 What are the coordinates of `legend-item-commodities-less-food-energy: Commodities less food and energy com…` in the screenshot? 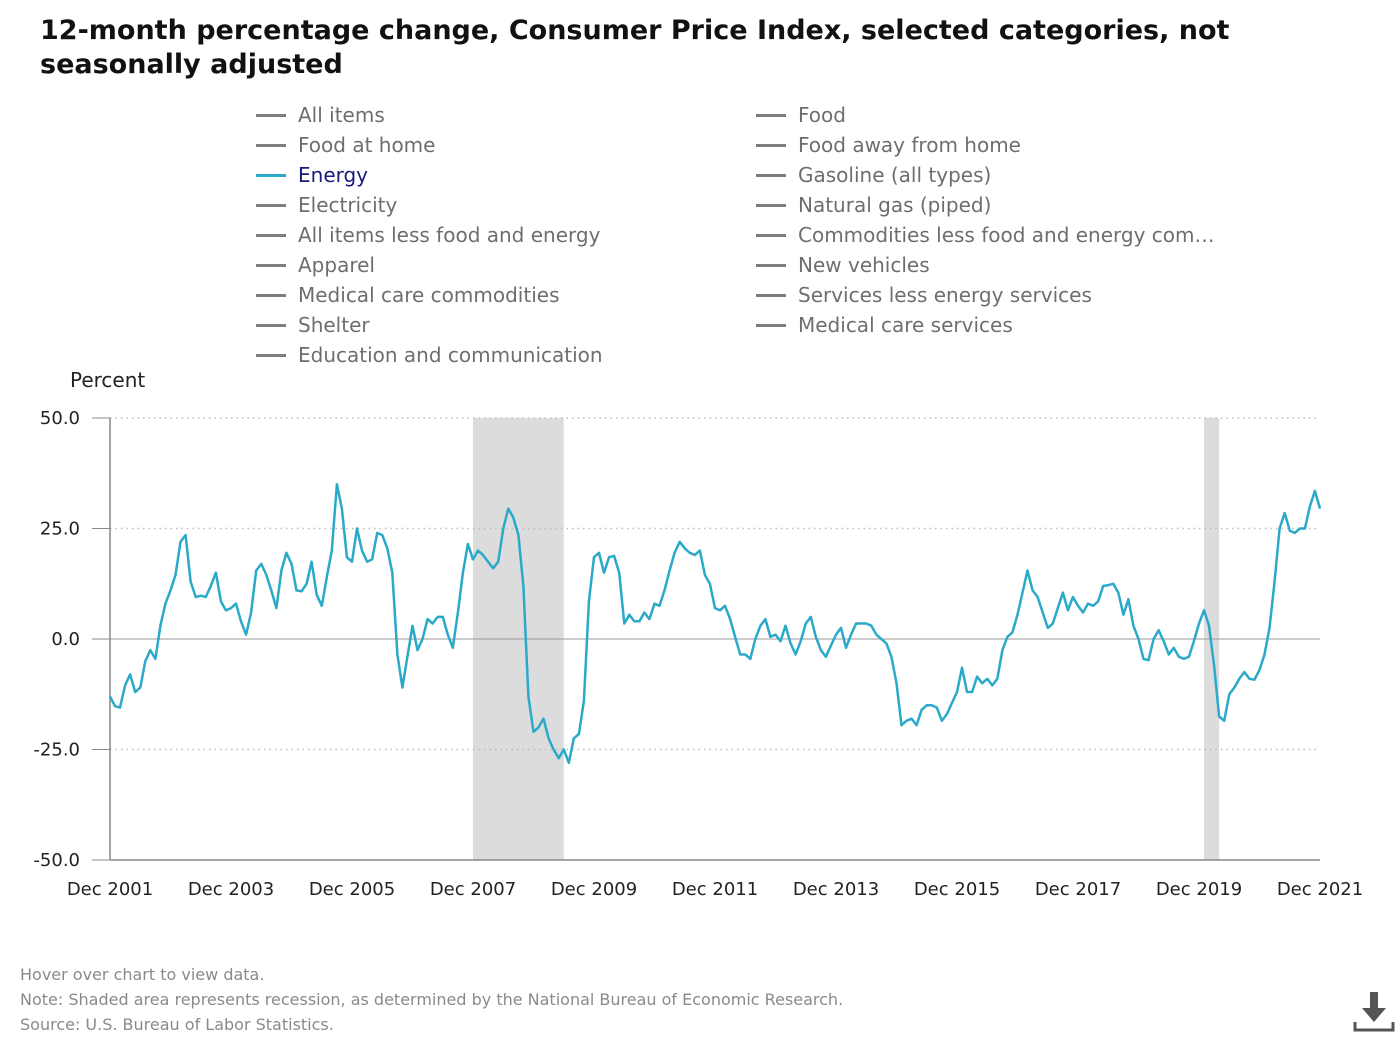 It's located at (985, 235).